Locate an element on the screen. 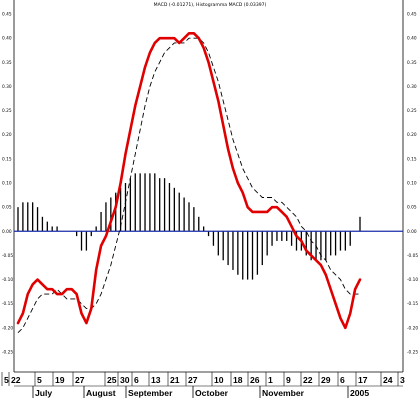  x-day-label: 26 is located at coordinates (255, 380).